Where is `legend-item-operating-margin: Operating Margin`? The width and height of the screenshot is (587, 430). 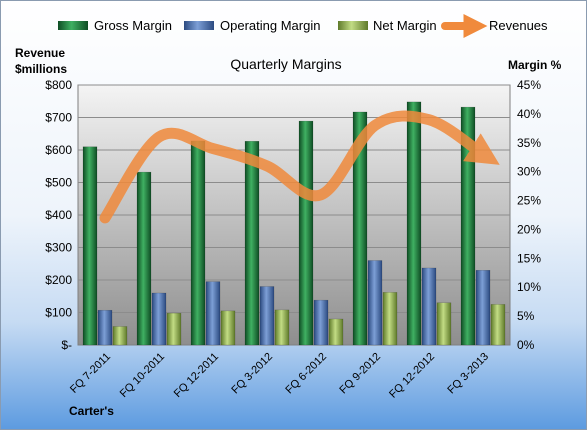 legend-item-operating-margin: Operating Margin is located at coordinates (252, 25).